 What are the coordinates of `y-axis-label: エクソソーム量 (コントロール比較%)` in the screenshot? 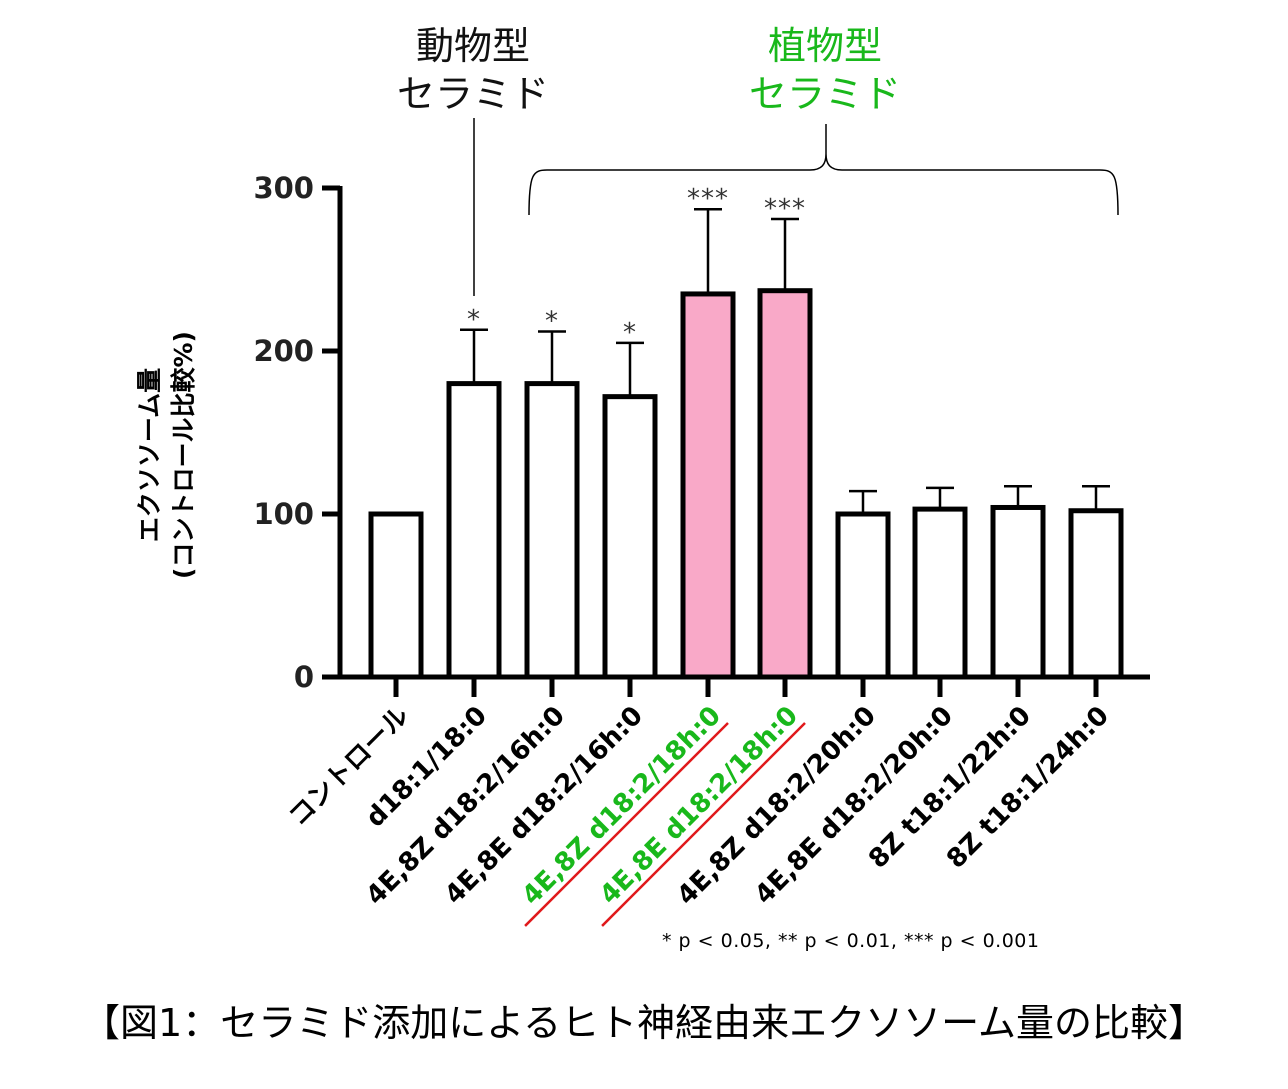 It's located at (183, 455).